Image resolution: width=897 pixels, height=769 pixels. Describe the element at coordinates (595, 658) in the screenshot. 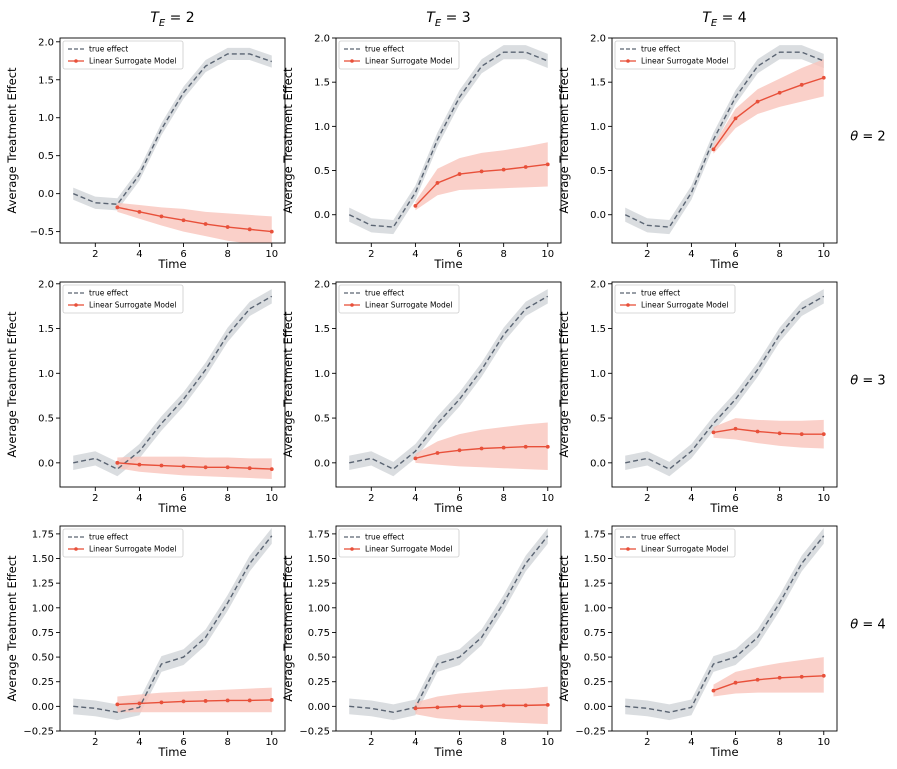

I see `y-tick-label: 0.50` at that location.